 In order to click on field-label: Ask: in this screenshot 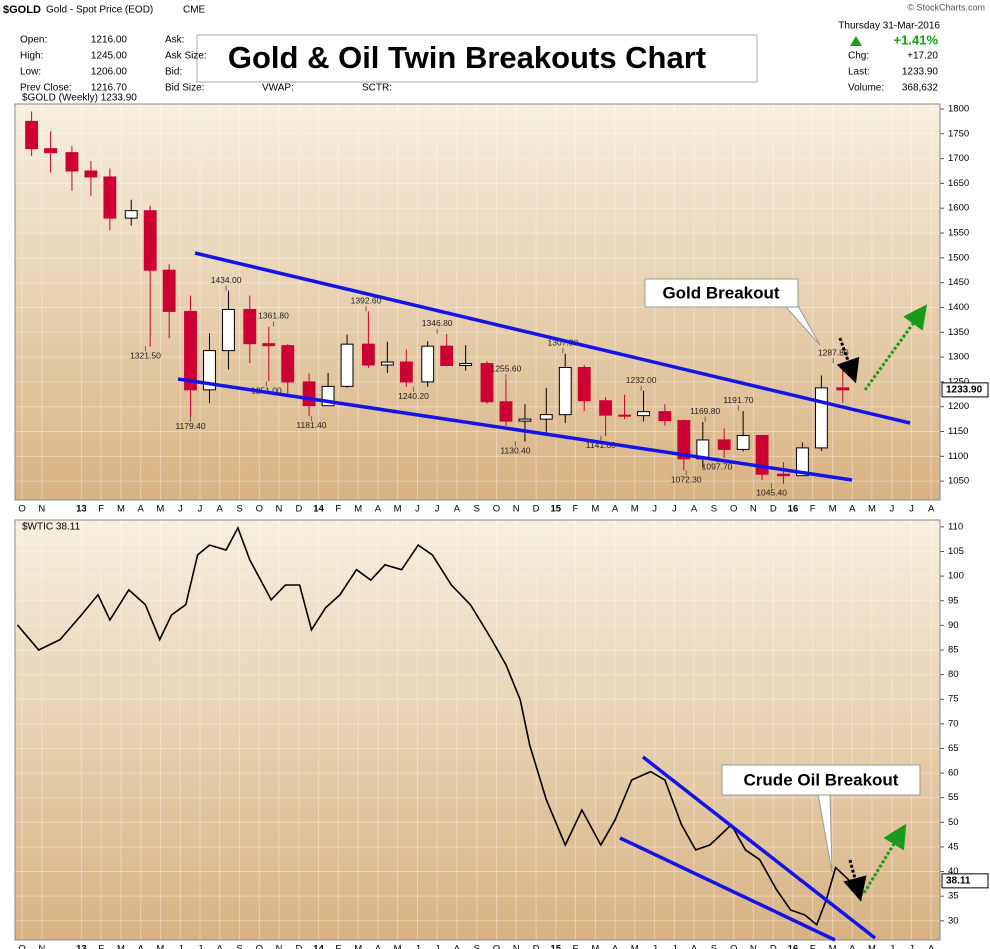, I will do `click(174, 40)`.